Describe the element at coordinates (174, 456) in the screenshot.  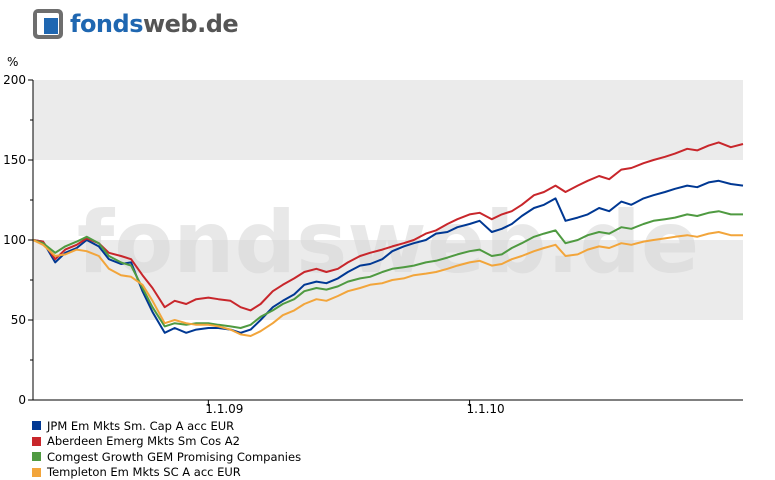
I see `legend-label: Comgest Growth GEM Promising Companies` at that location.